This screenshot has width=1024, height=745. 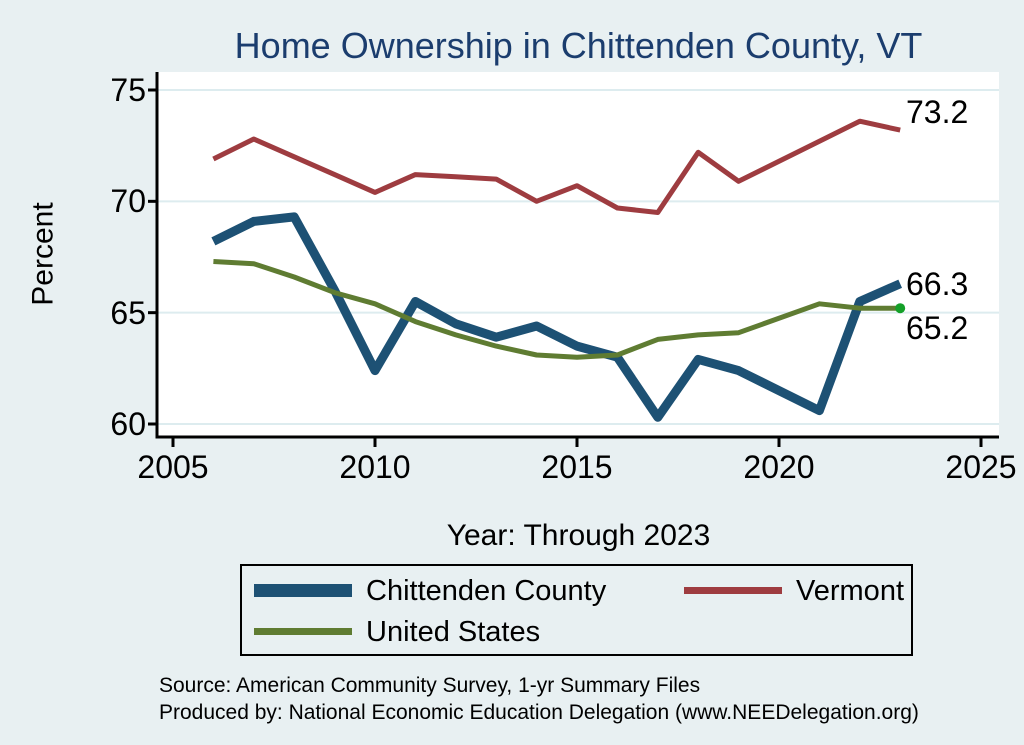 What do you see at coordinates (577, 467) in the screenshot?
I see `x-tick-label-2015: 2015` at bounding box center [577, 467].